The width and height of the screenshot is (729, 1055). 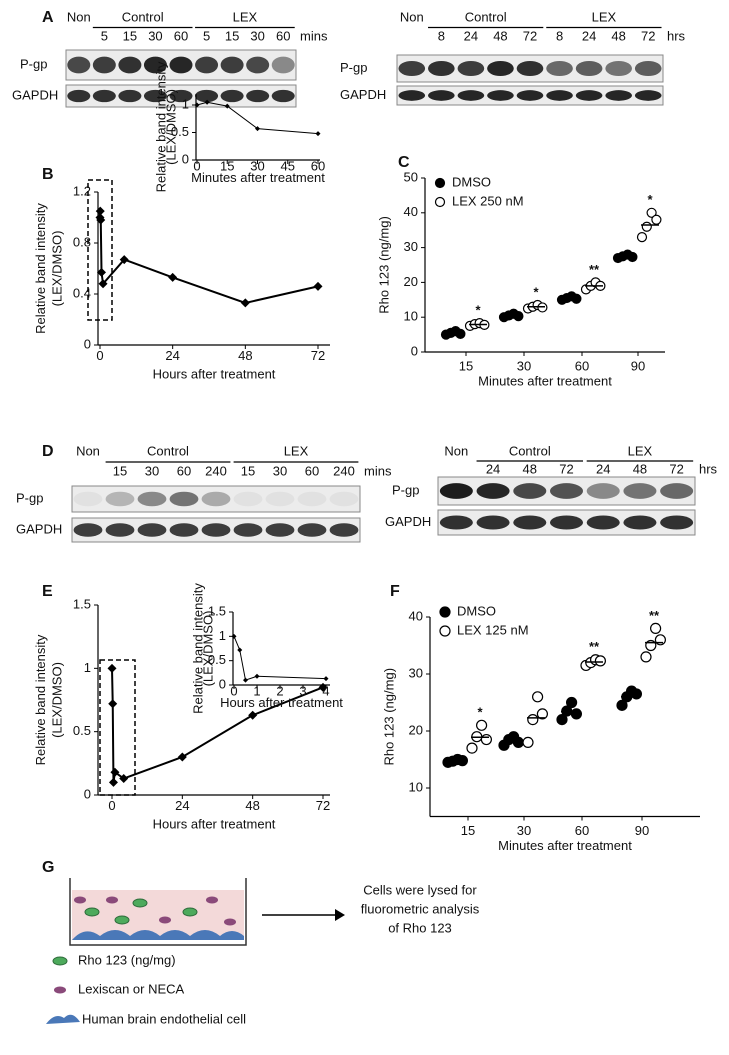 What do you see at coordinates (48, 17) in the screenshot?
I see `panel-label: A` at bounding box center [48, 17].